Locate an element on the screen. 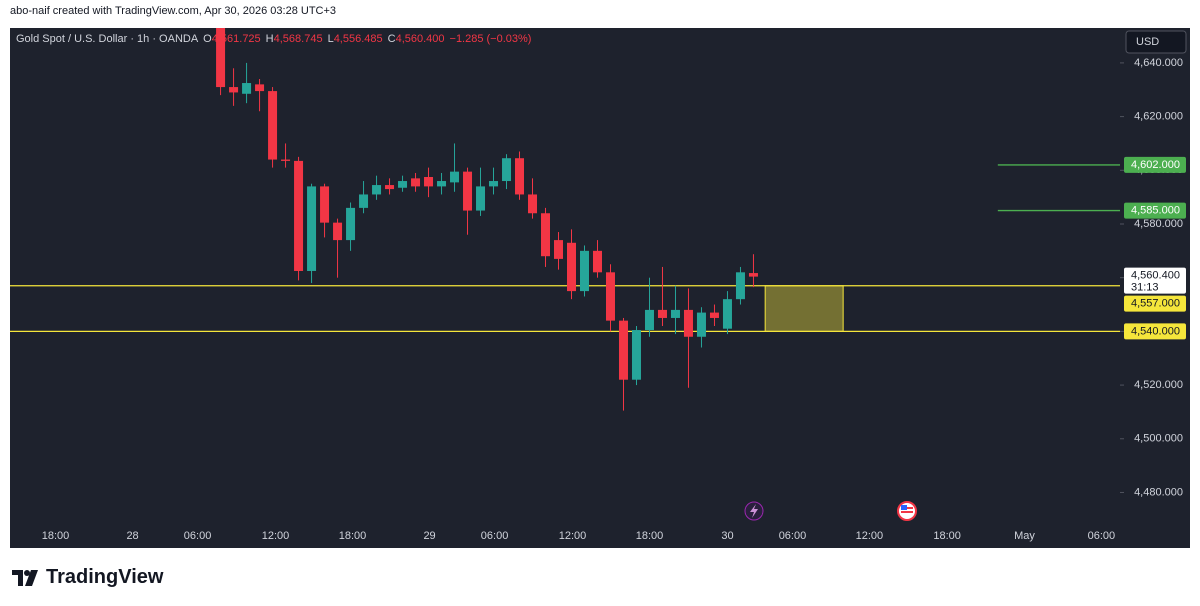 The height and width of the screenshot is (606, 1200). y-tick-label: 4,500.000 is located at coordinates (1158, 439).